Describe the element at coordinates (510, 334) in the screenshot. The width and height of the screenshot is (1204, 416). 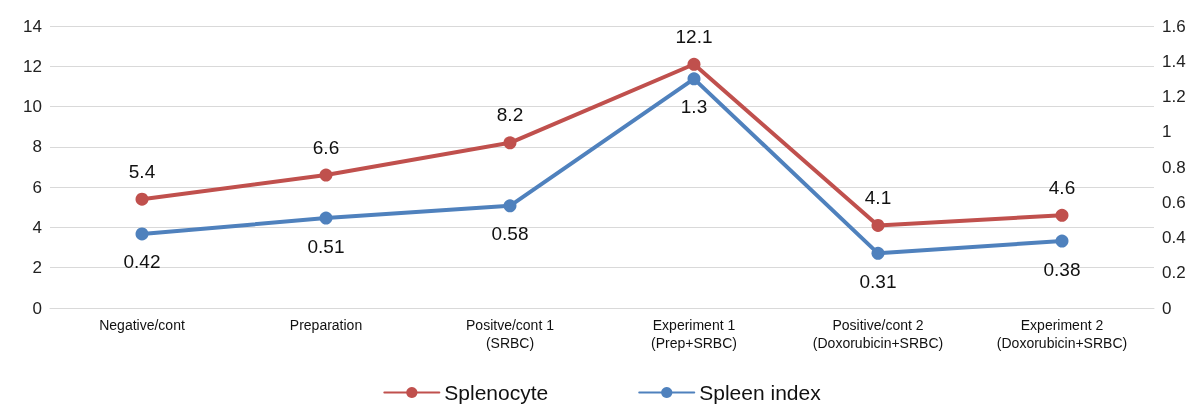
I see `x-tick-label: Positve/cont 1 (SRBC)` at that location.